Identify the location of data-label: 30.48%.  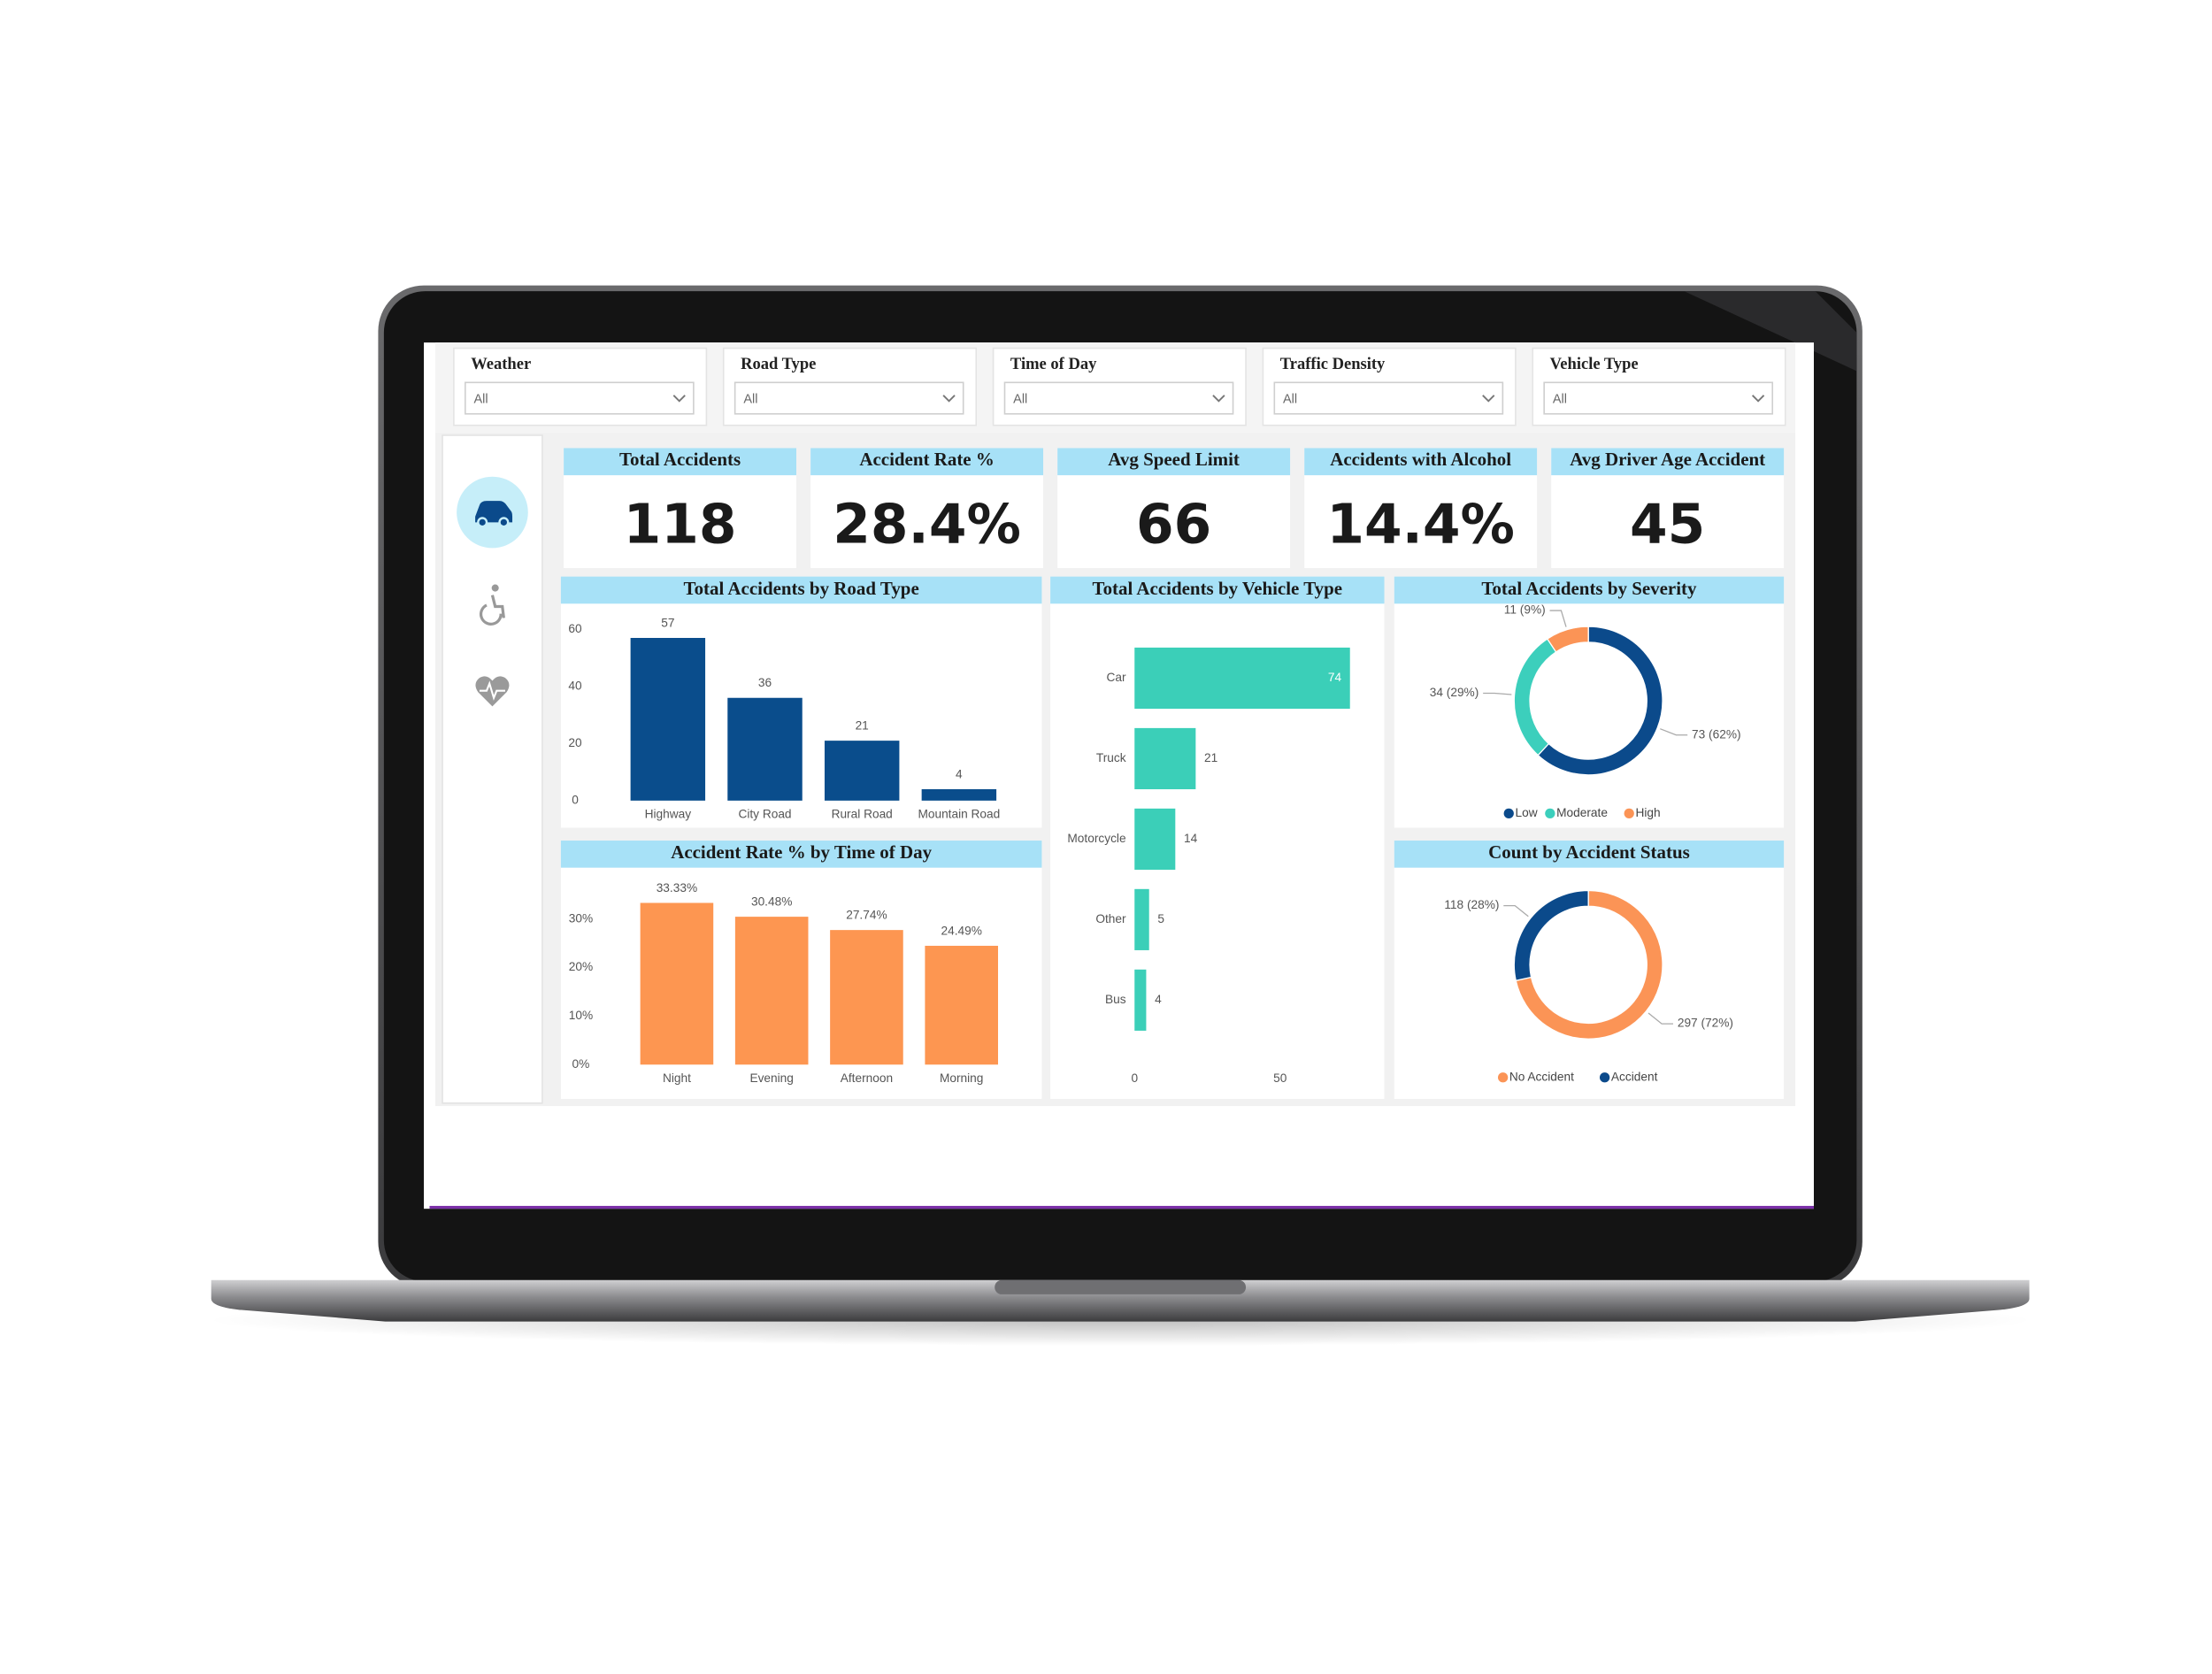
(772, 902).